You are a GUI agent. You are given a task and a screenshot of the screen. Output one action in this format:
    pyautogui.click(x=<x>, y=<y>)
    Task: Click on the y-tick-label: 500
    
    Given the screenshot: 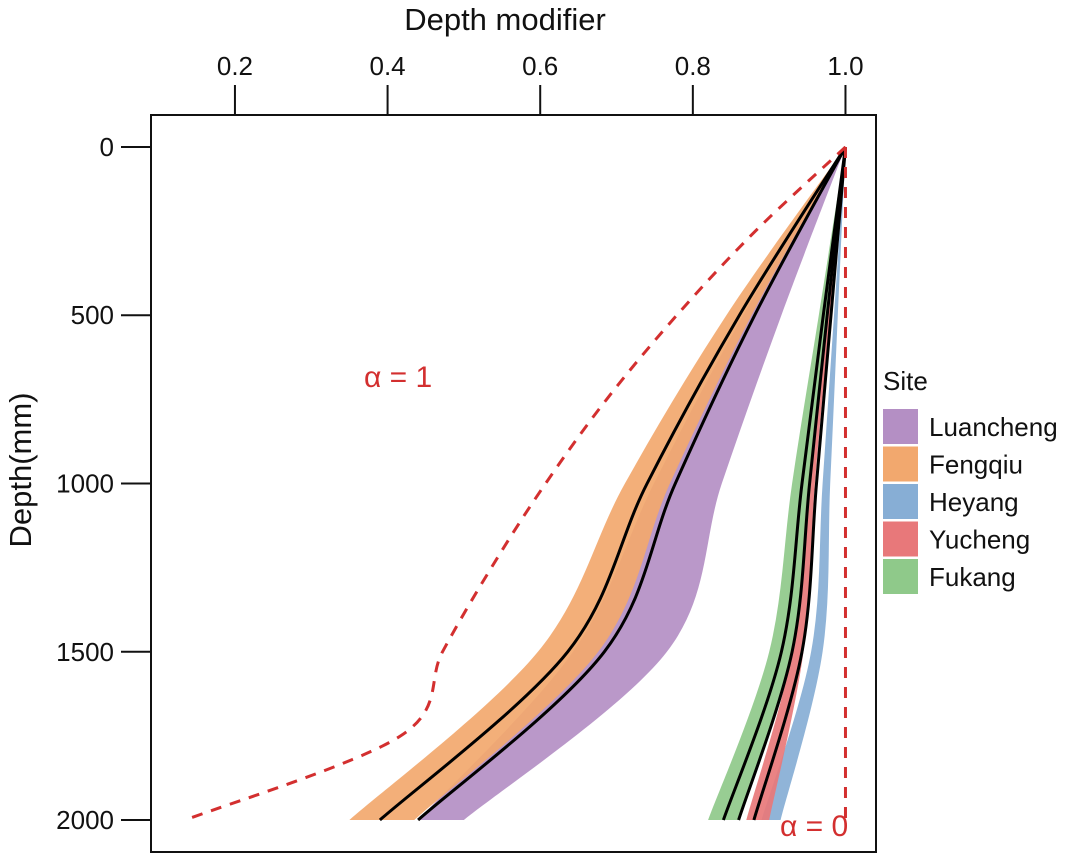 What is the action you would take?
    pyautogui.click(x=92, y=315)
    